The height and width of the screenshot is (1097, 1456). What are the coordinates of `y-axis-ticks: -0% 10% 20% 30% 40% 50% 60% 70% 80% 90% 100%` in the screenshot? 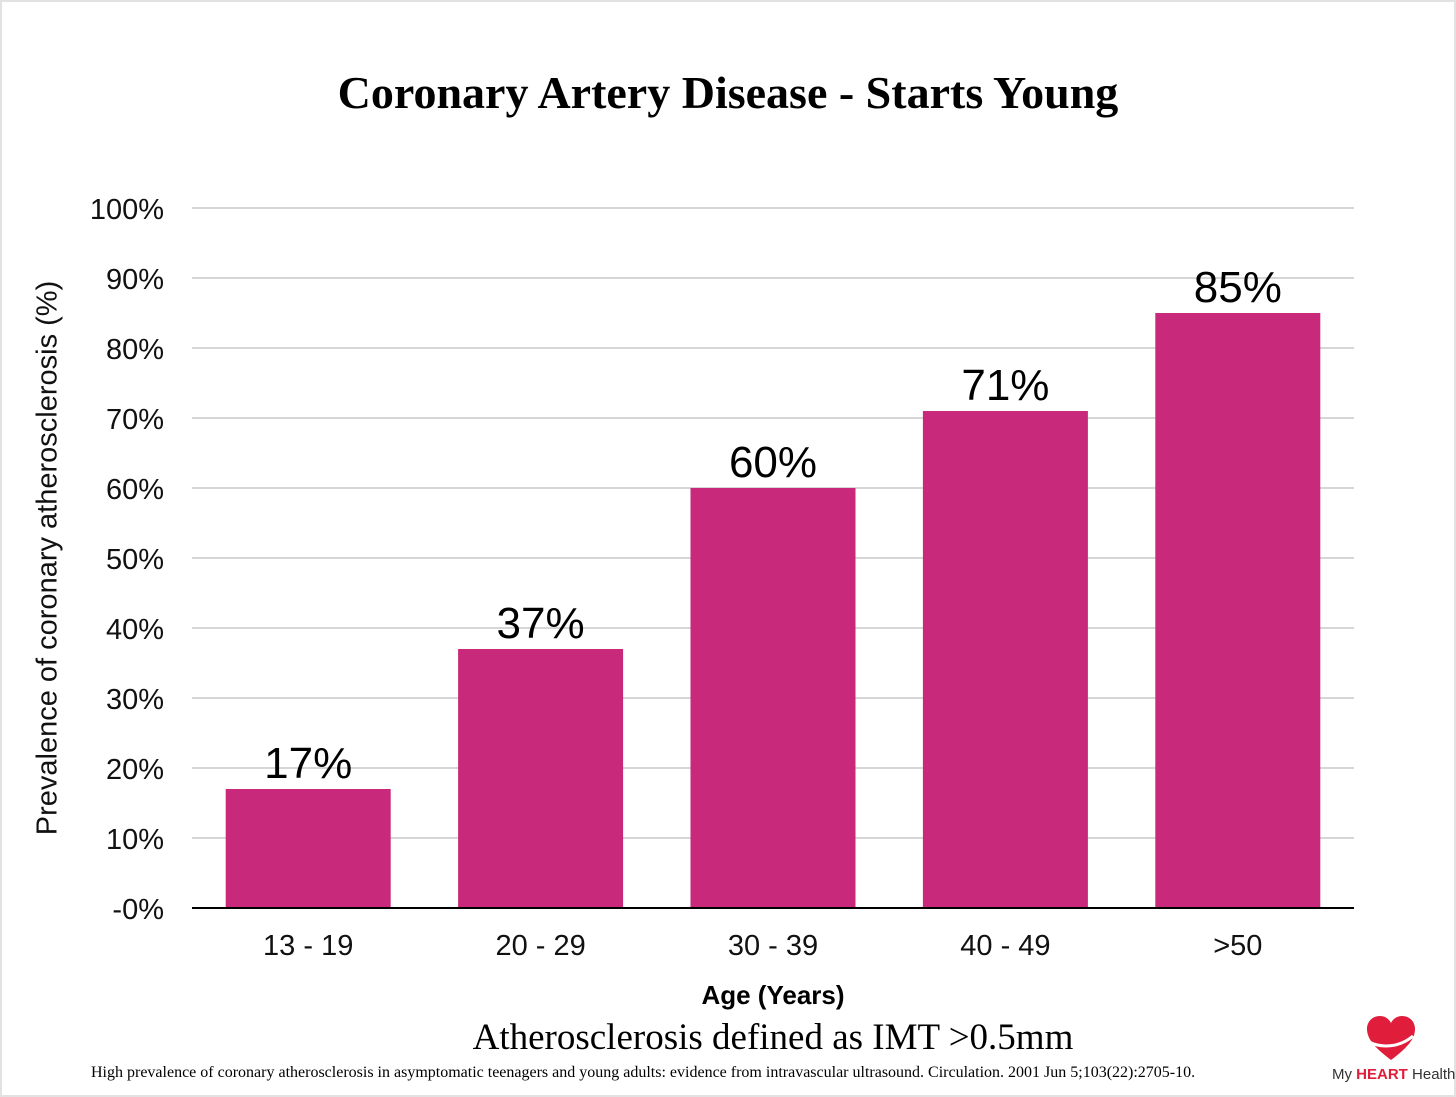 It's located at (127, 560).